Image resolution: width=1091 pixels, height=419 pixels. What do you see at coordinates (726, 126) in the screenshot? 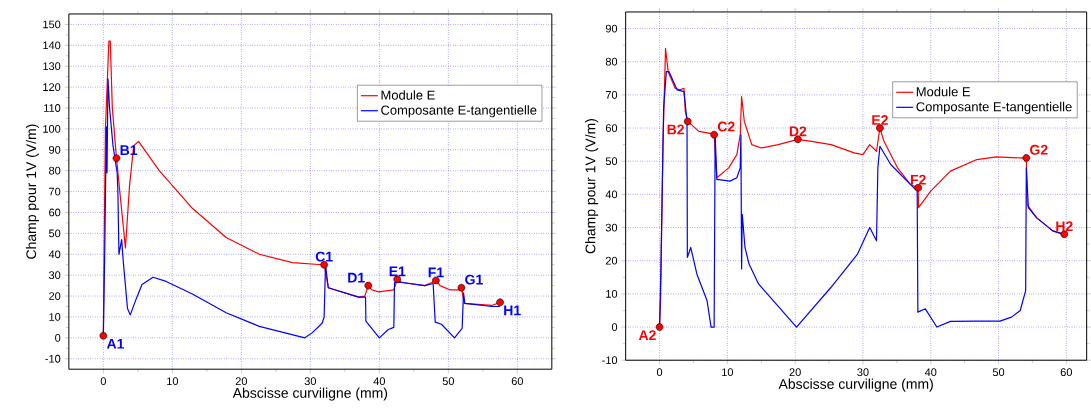
I see `annotation: C2` at bounding box center [726, 126].